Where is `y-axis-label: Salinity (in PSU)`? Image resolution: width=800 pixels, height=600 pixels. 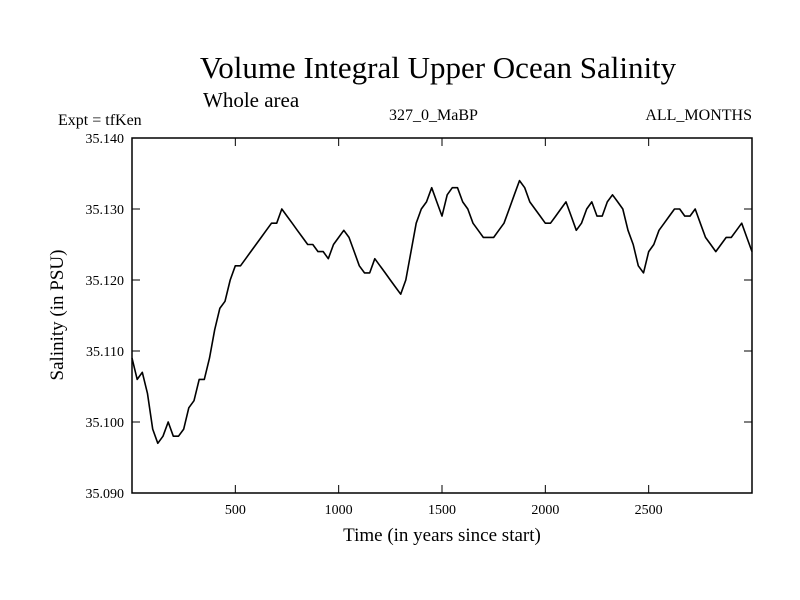
y-axis-label: Salinity (in PSU) is located at coordinates (57, 315).